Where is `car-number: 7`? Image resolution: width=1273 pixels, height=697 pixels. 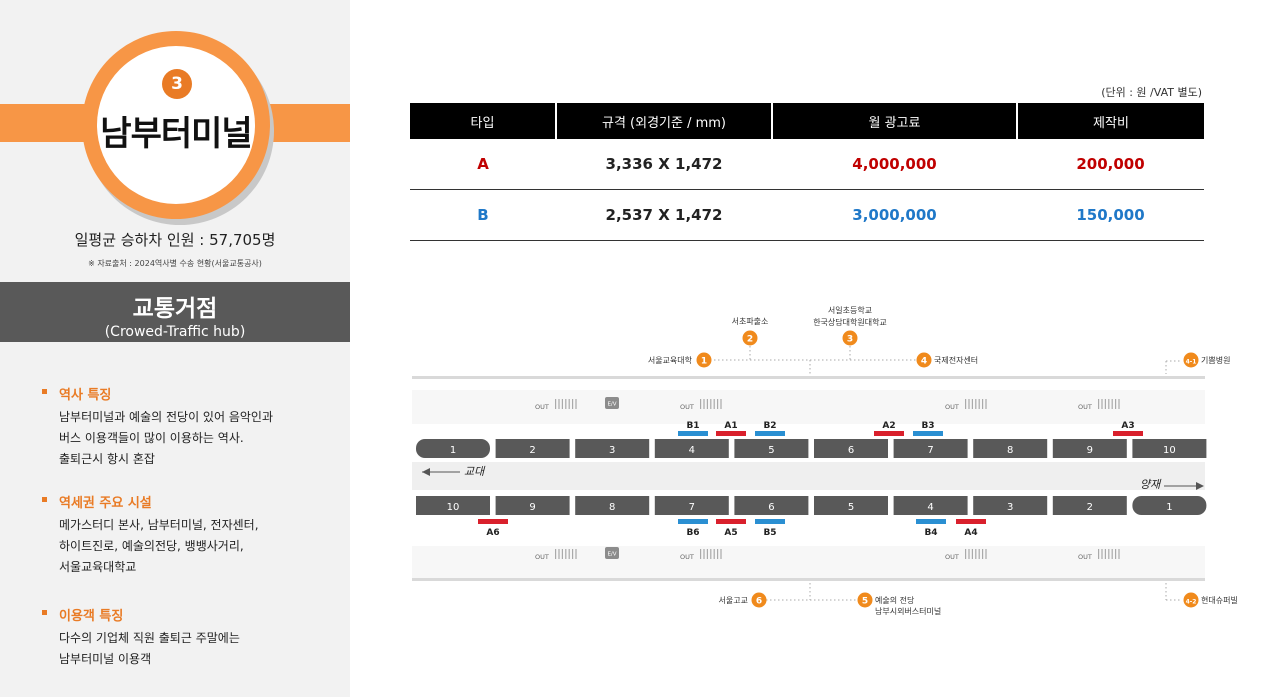
car-number: 7 is located at coordinates (930, 450).